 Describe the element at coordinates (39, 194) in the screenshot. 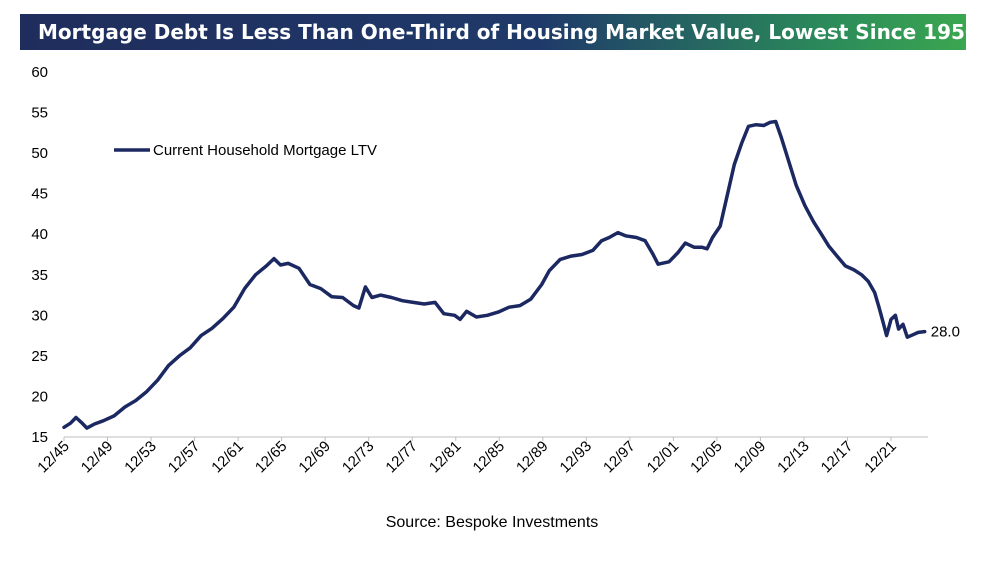

I see `y-tick-label: 45` at that location.